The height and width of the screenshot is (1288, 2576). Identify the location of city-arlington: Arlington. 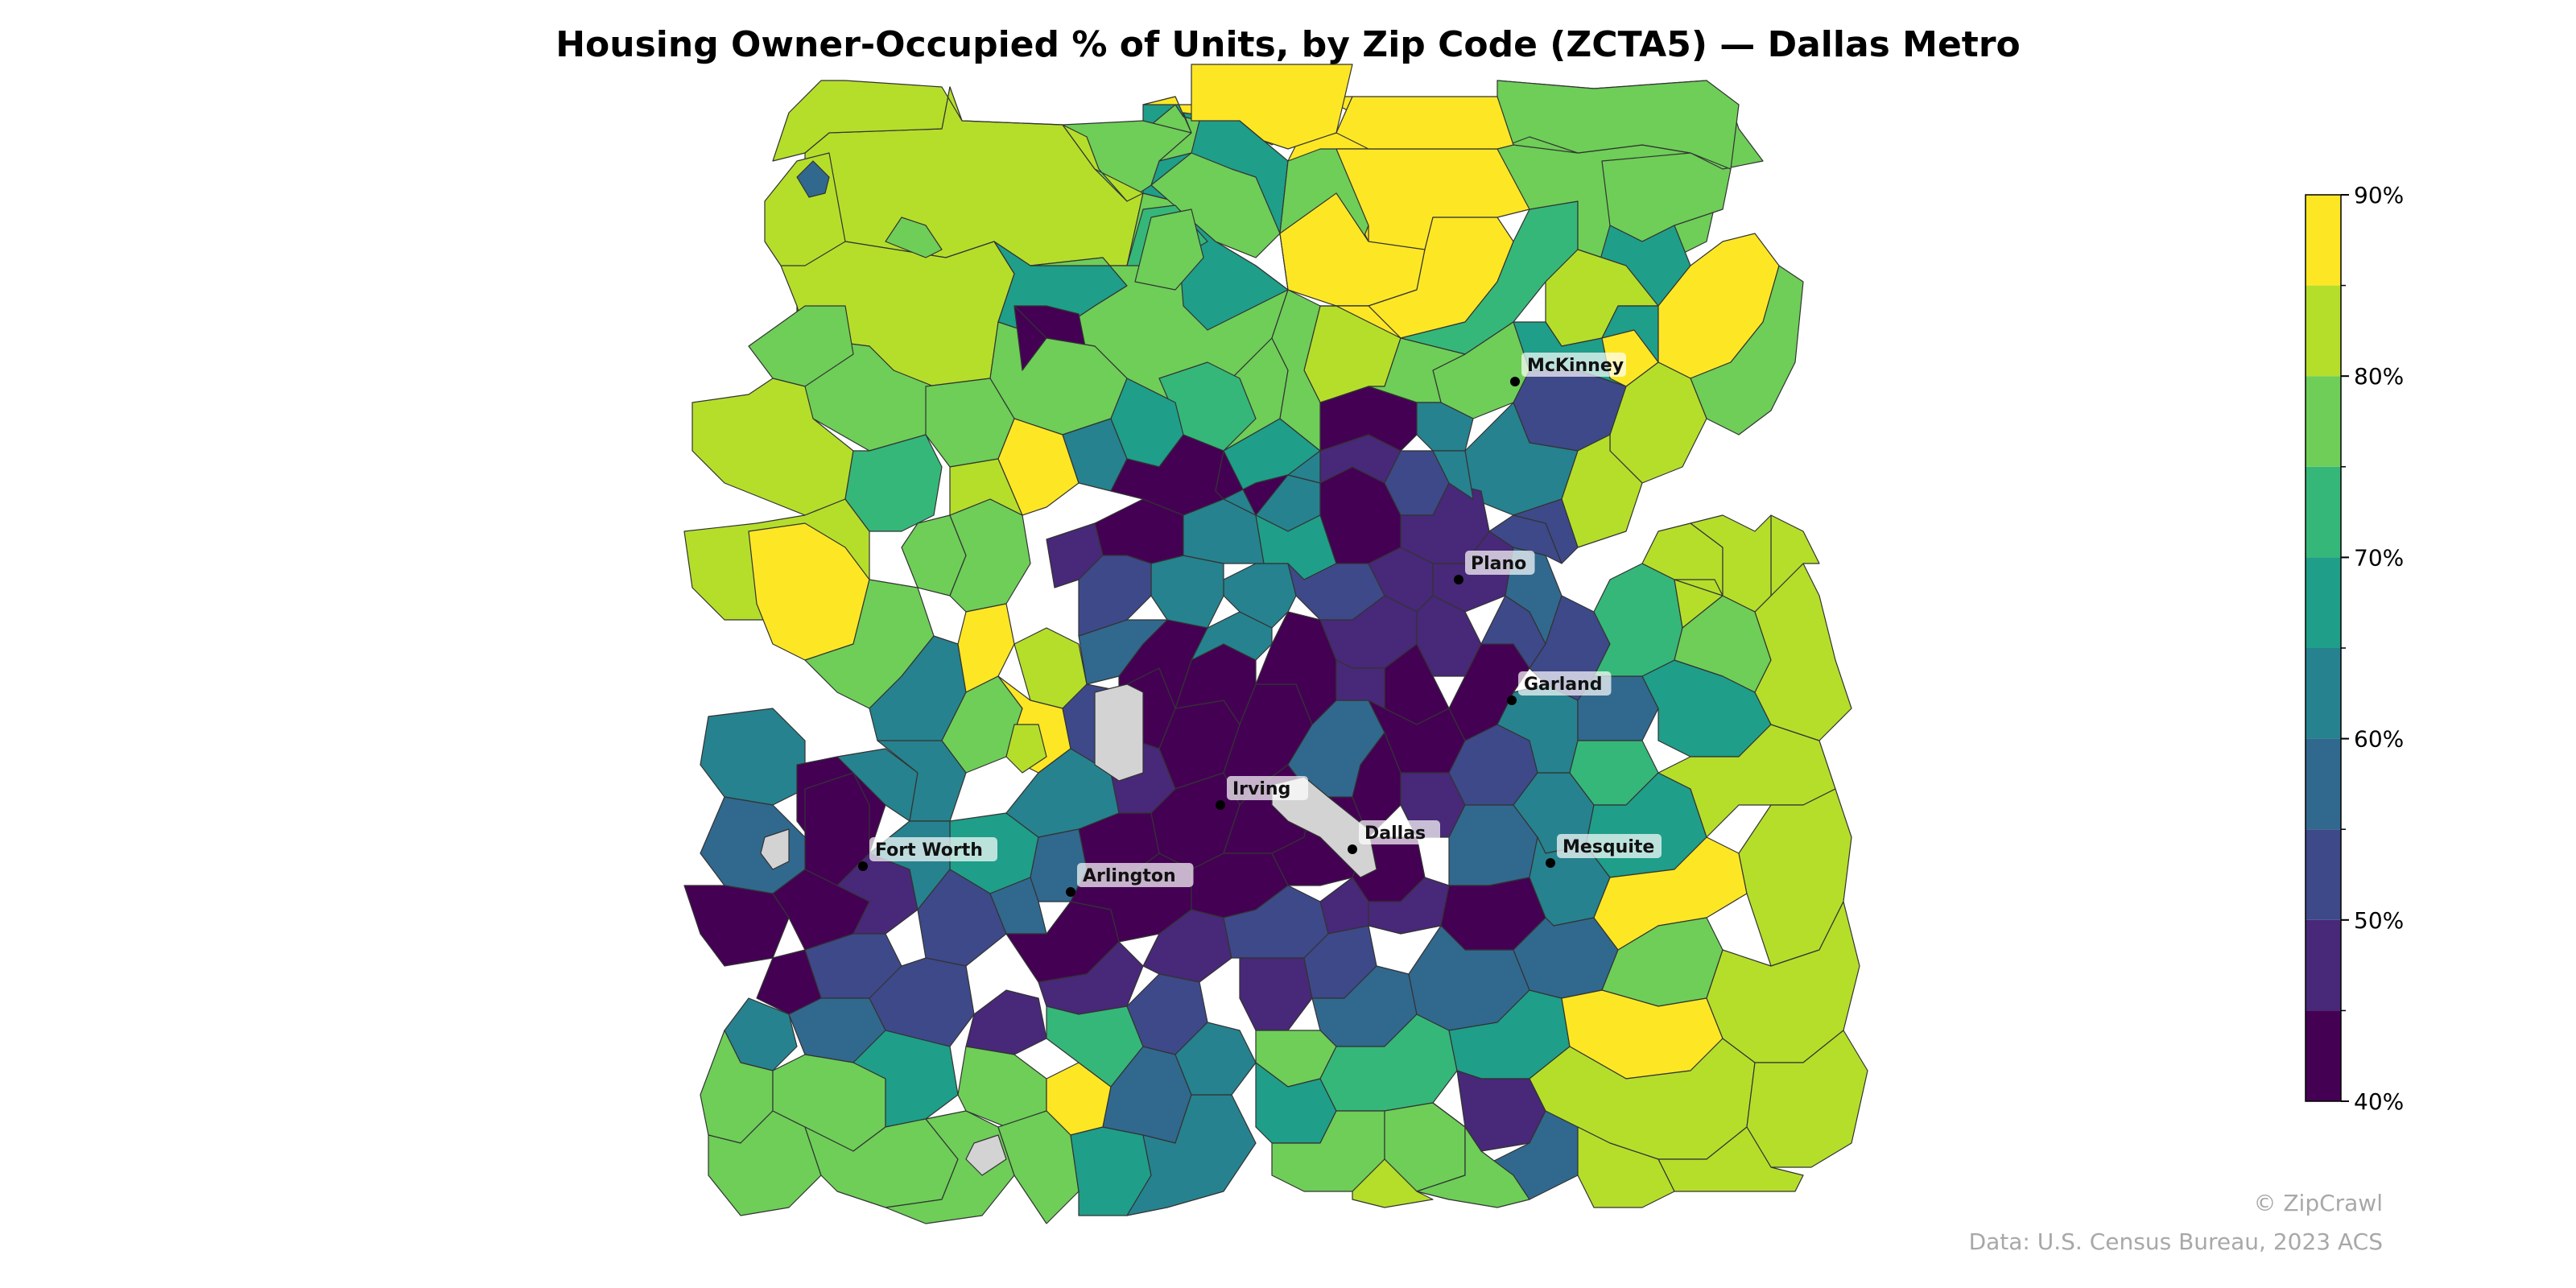
(1130, 880).